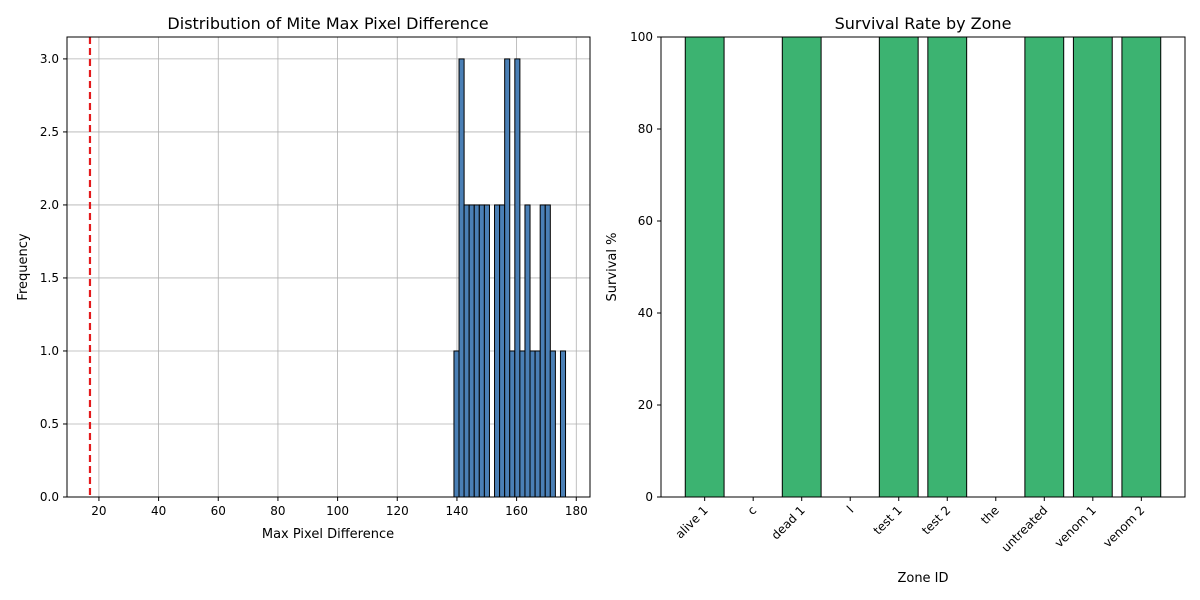 This screenshot has height=600, width=1200. I want to click on histogram-y-tick-label-3: 1.5, so click(49, 278).